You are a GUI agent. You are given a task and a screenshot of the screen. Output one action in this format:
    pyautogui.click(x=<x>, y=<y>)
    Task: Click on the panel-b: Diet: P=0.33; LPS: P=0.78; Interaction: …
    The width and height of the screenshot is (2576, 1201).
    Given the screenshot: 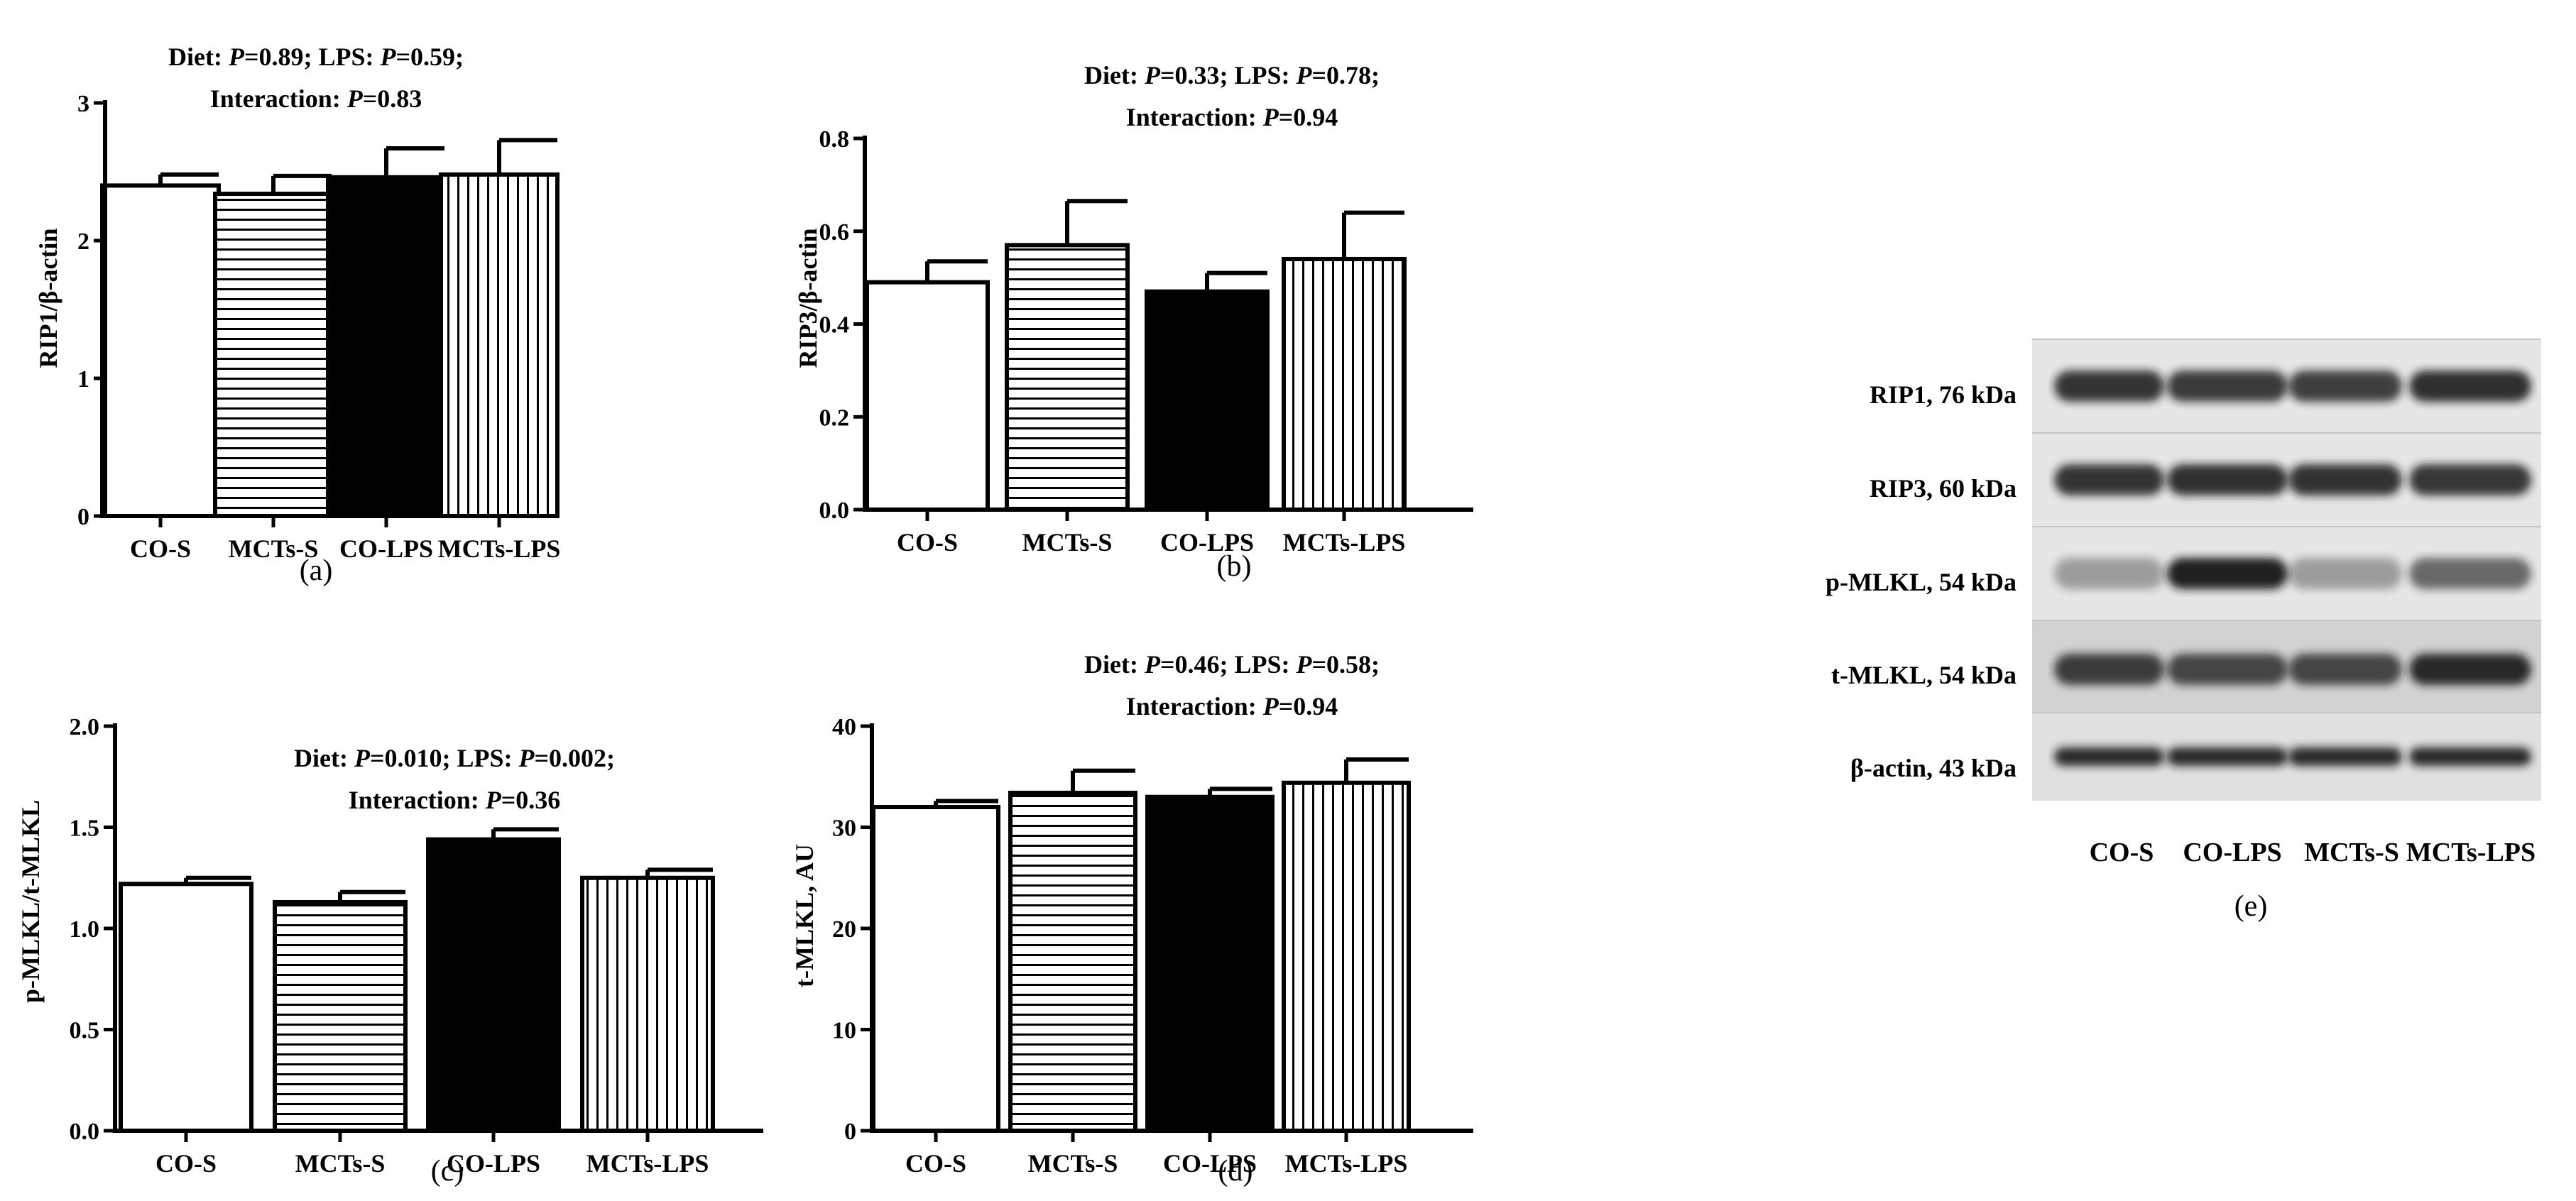 What is the action you would take?
    pyautogui.click(x=1133, y=322)
    